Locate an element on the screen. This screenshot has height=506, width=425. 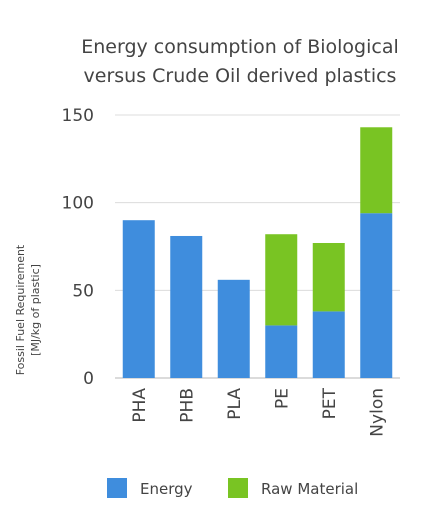
chart-title-line-2: versus Crude Oil derived plastics is located at coordinates (240, 76).